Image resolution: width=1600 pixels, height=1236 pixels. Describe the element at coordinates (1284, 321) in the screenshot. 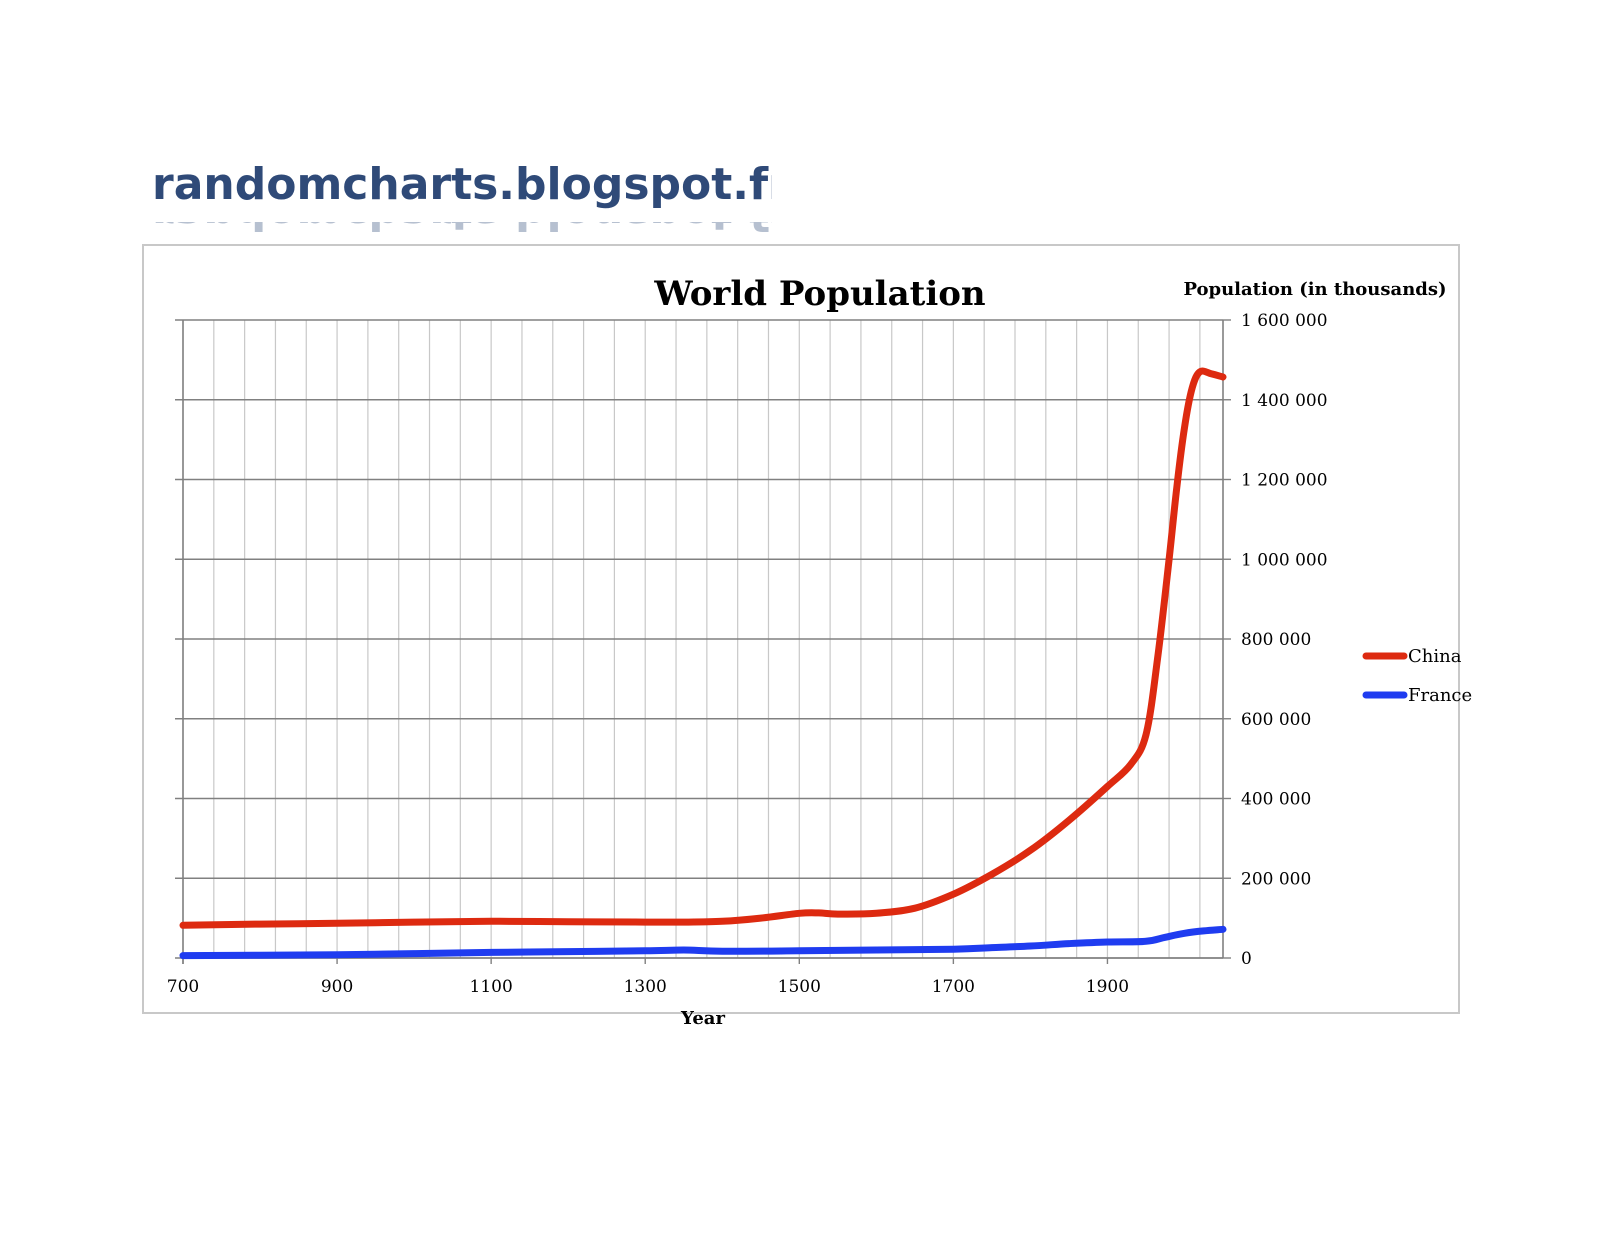

I see `y-tick-label: 1 600 000` at that location.